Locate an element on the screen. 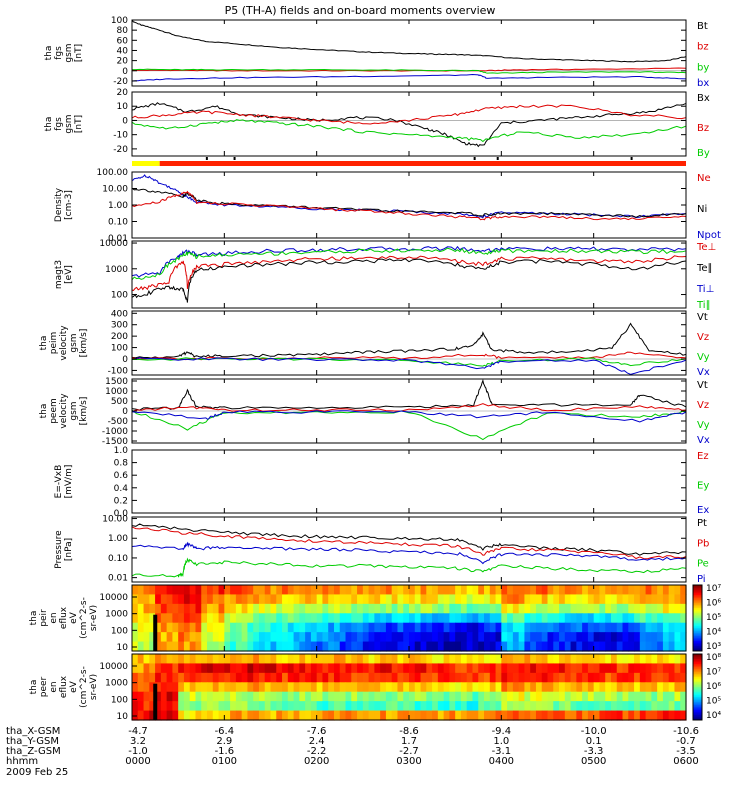  y-axis-label: eV is located at coordinates (74, 686).